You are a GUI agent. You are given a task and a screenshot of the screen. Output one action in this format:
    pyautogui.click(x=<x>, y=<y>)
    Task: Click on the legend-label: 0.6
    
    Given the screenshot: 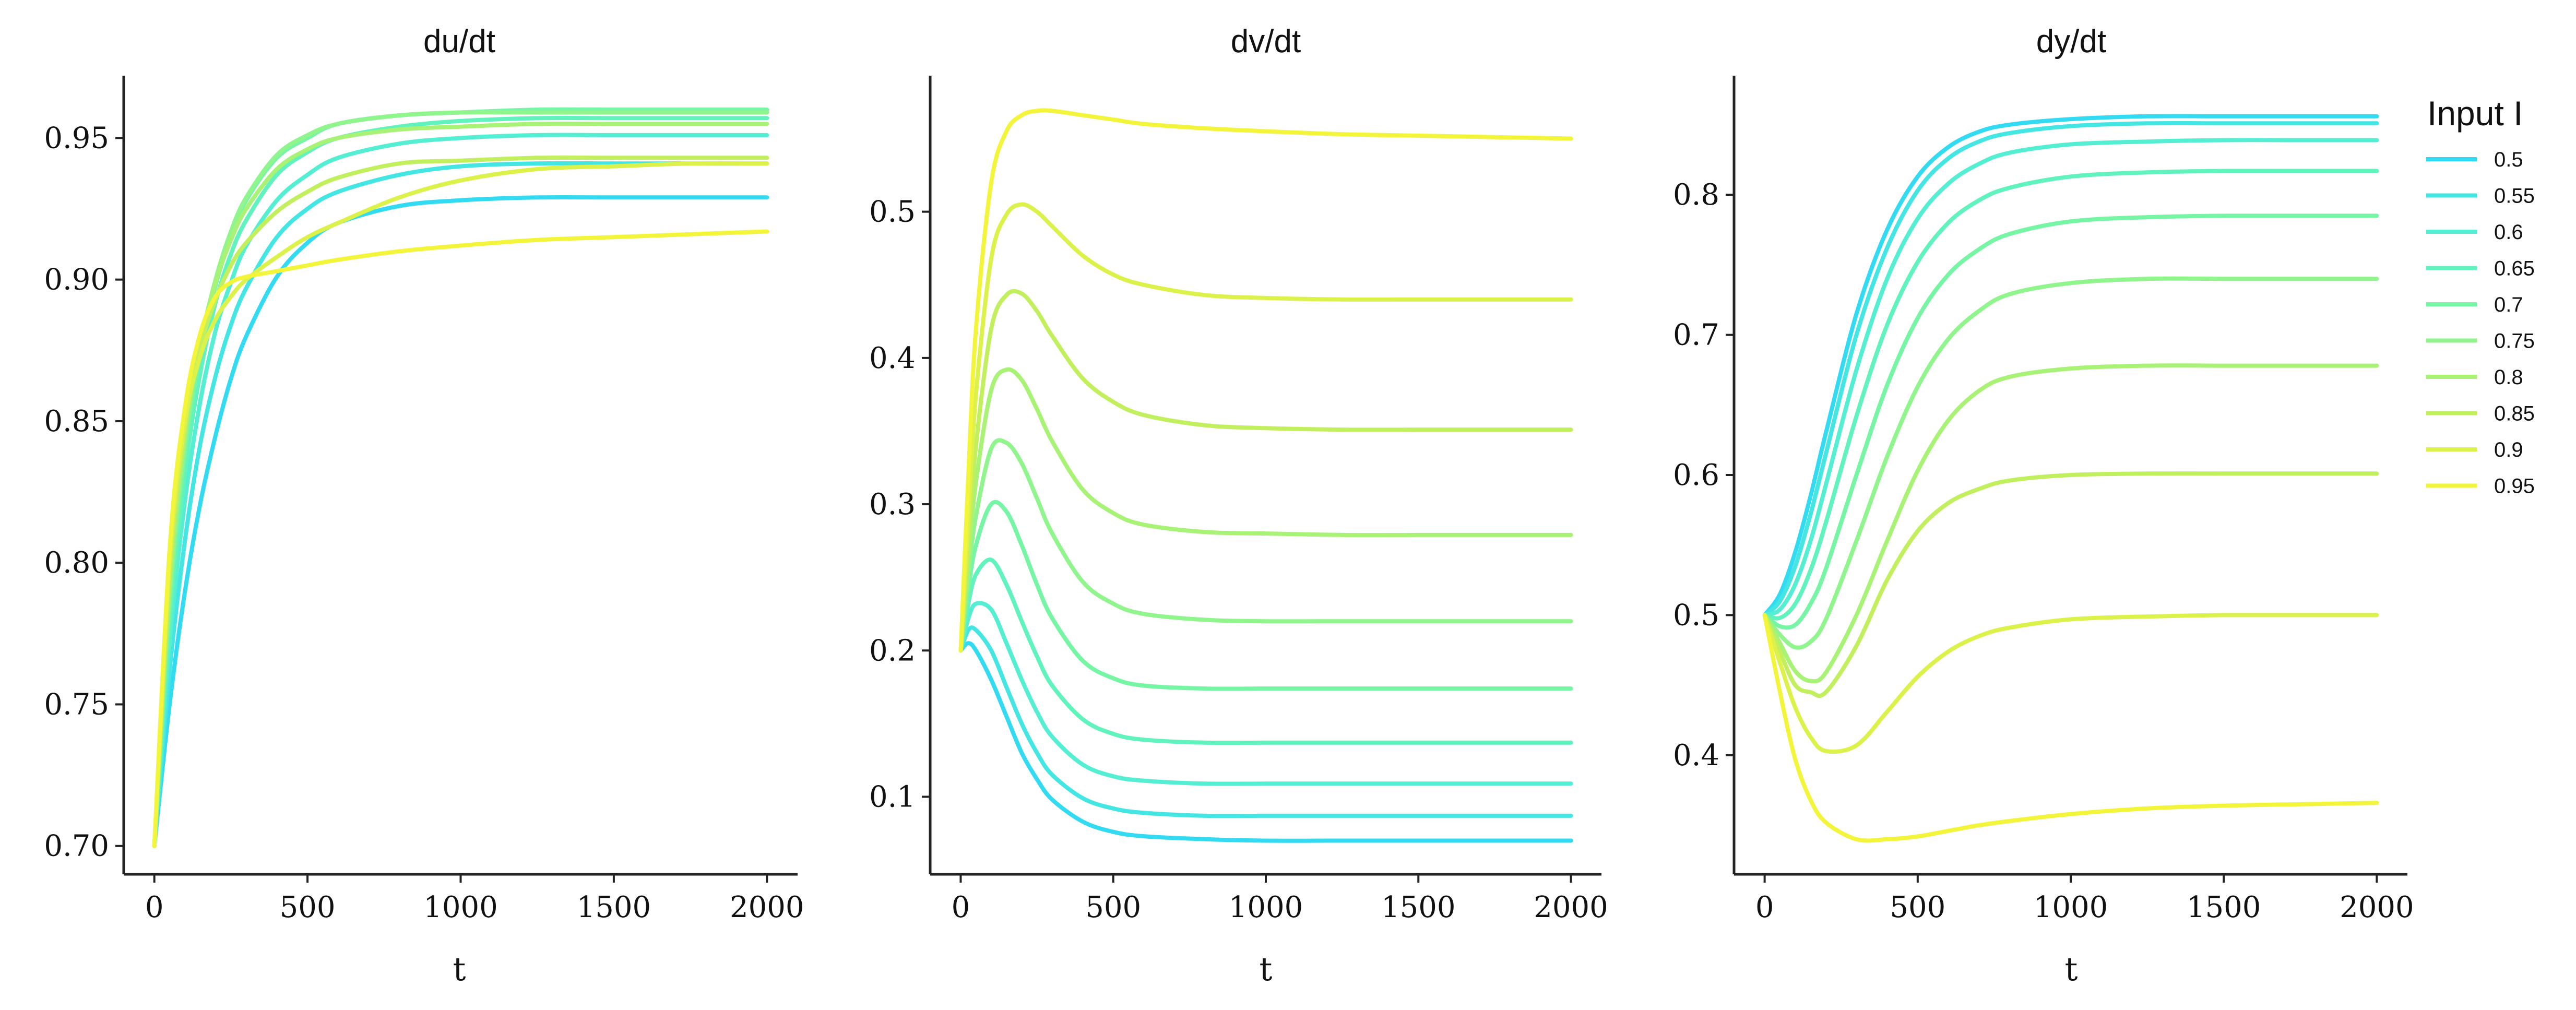 What is the action you would take?
    pyautogui.click(x=2508, y=232)
    